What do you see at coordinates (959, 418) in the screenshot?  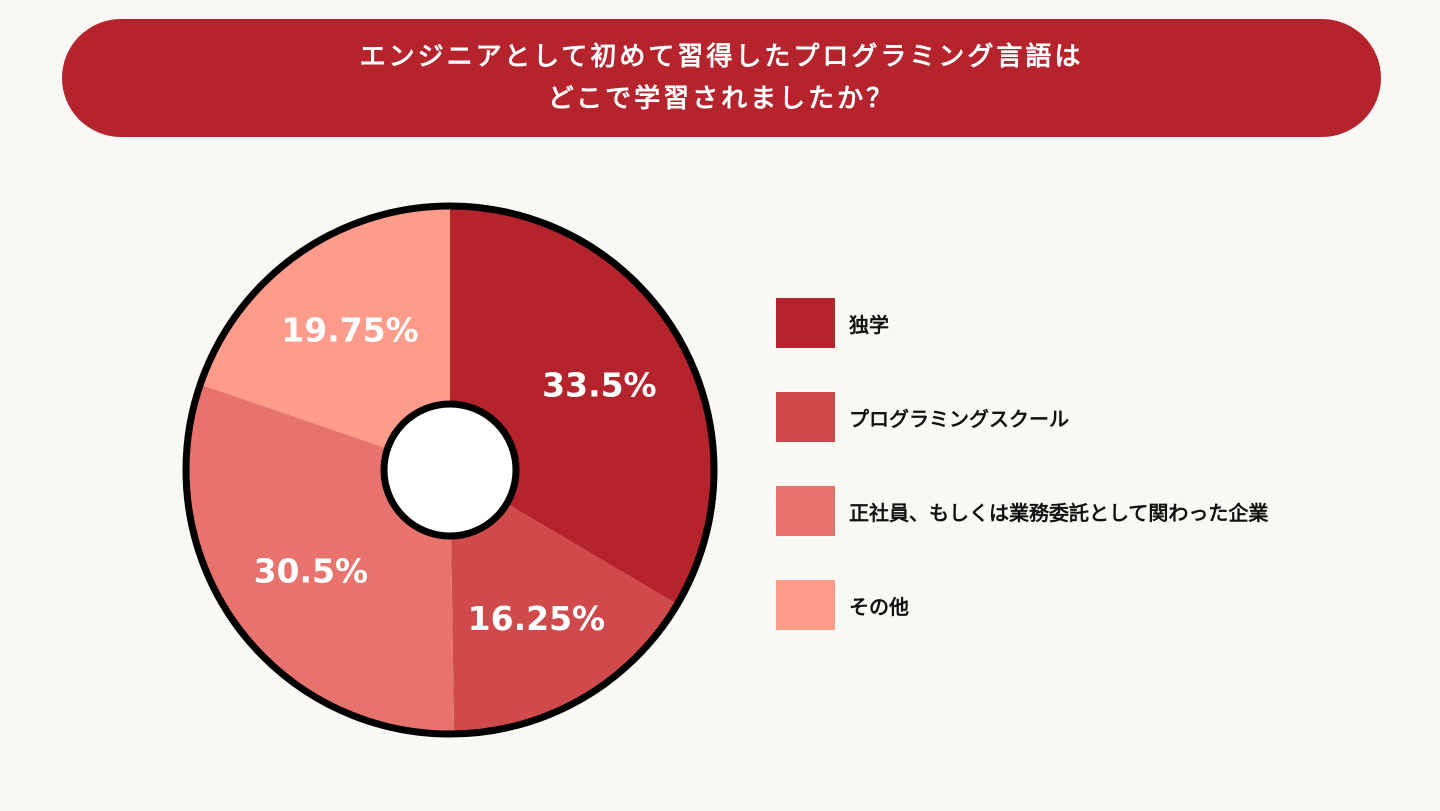 I see `legend-label: プログラミングスクール` at bounding box center [959, 418].